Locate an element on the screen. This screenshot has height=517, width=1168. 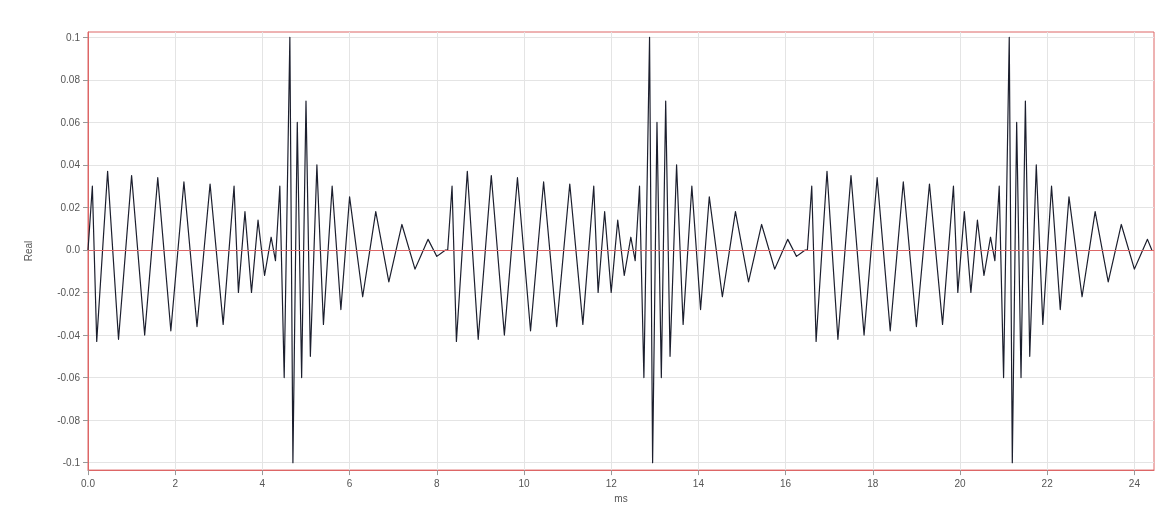
y-tick-label: 0.1 is located at coordinates (73, 37).